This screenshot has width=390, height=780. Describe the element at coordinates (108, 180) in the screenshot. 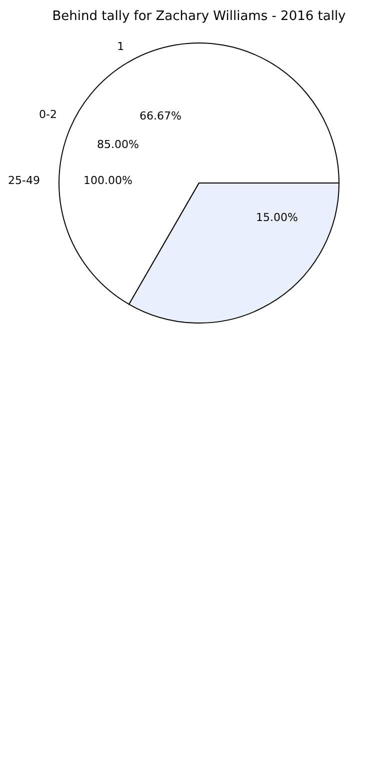

I see `text: 100.00%` at that location.